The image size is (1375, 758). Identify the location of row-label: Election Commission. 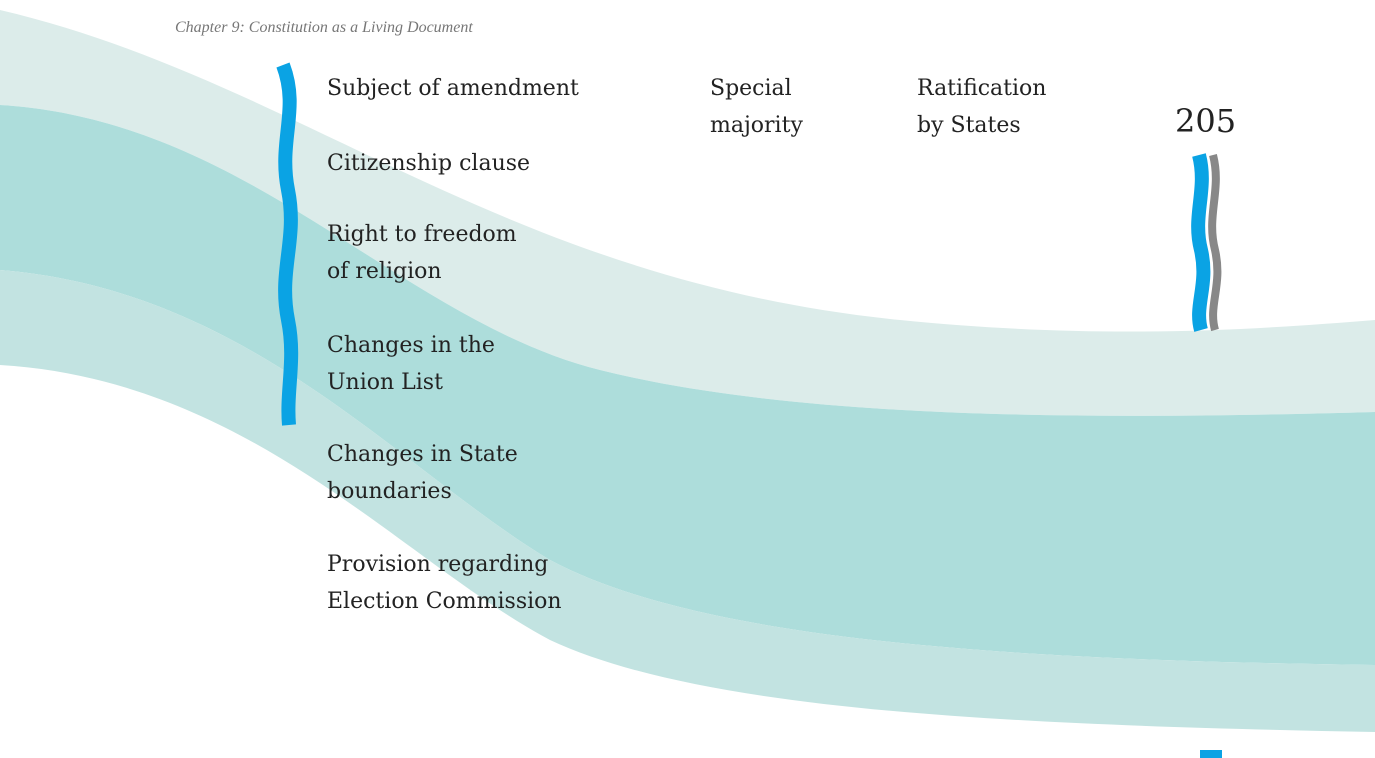
(444, 601).